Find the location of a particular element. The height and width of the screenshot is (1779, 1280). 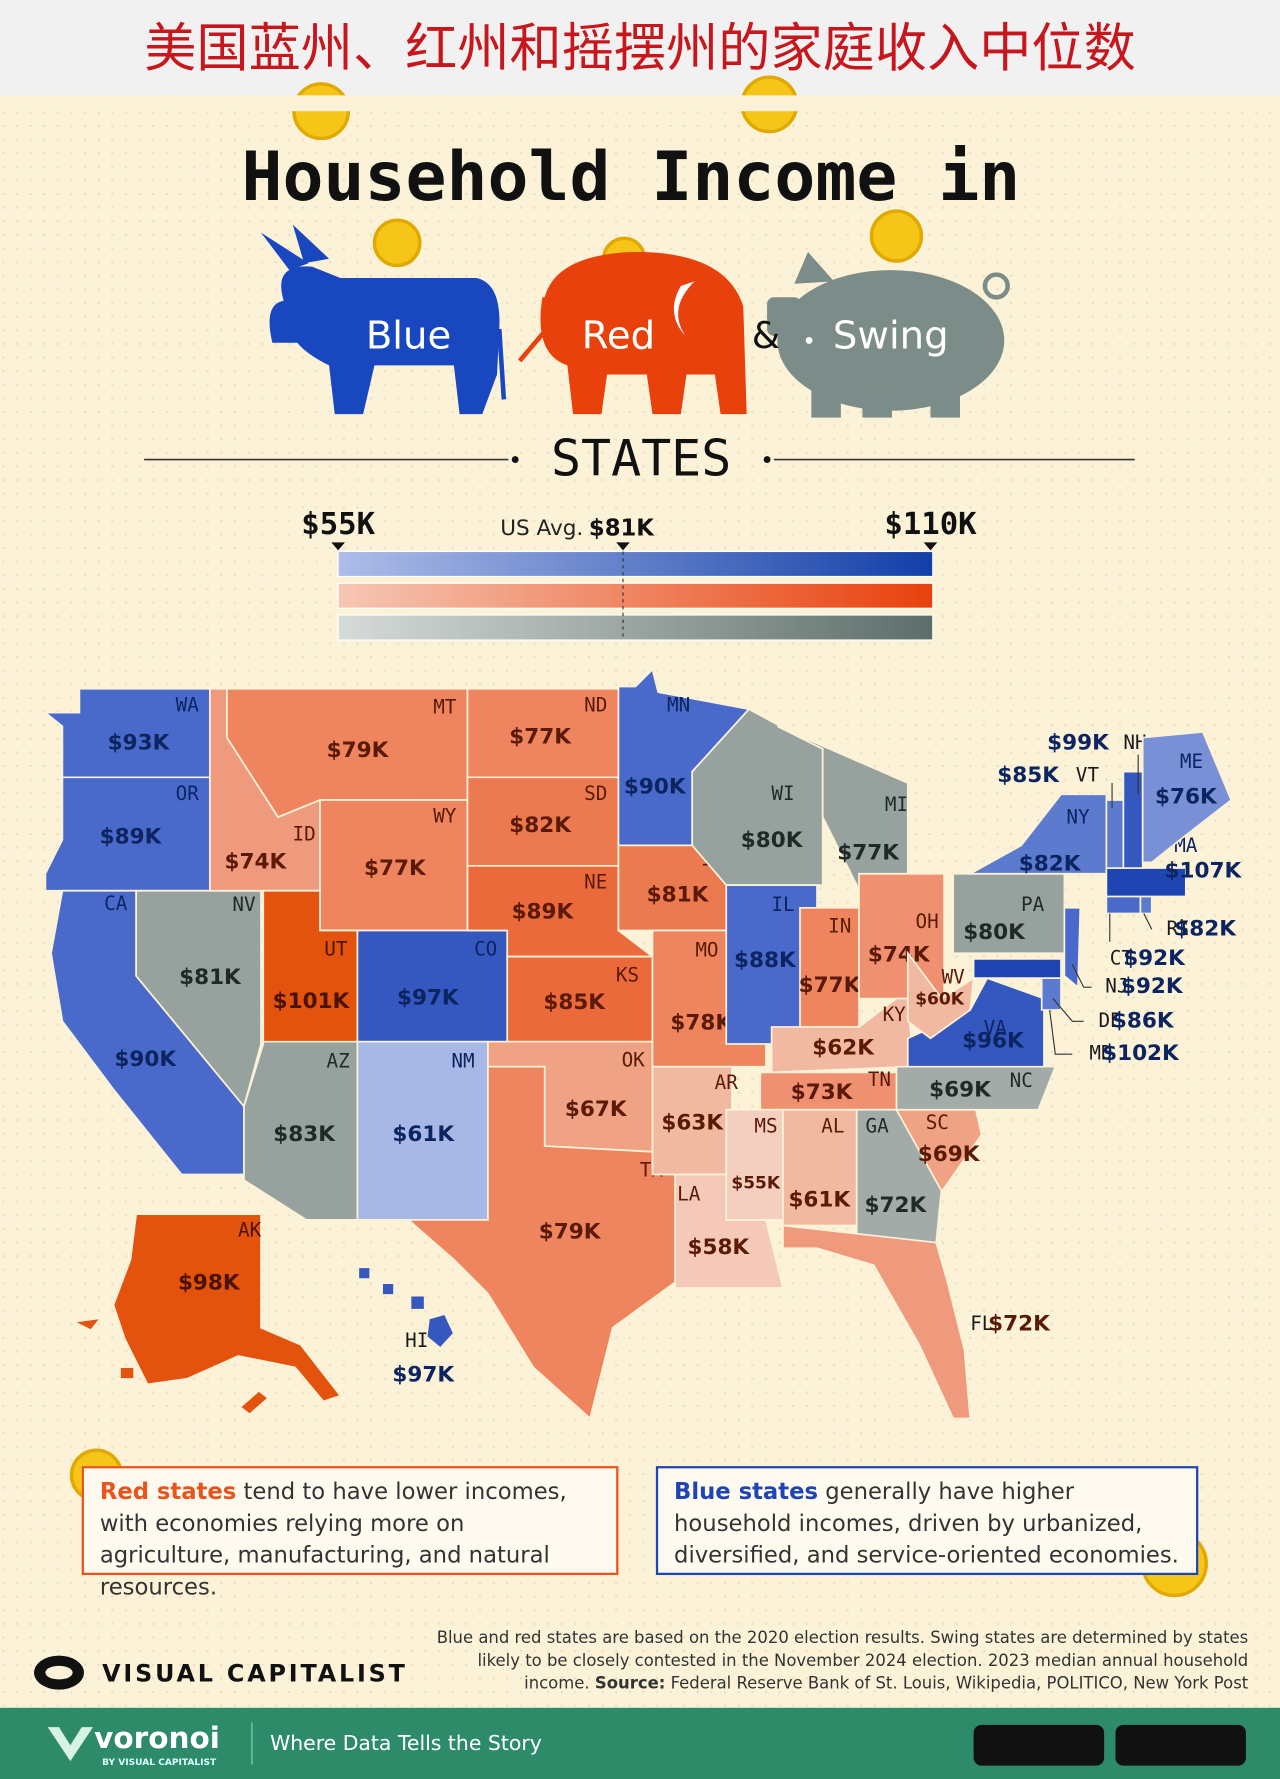

state-abbr: MO is located at coordinates (706, 949).